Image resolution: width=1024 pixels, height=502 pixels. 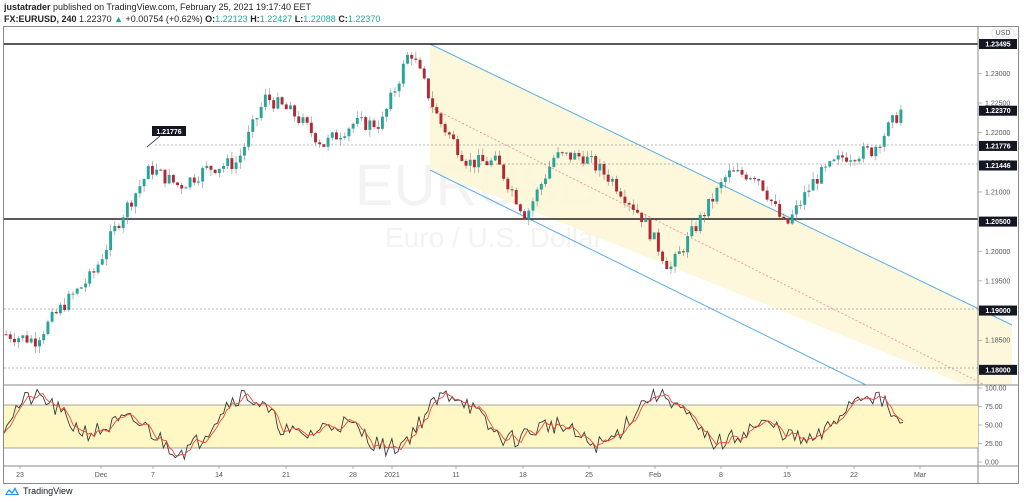 I want to click on svg-text: 1.22370, so click(x=997, y=111).